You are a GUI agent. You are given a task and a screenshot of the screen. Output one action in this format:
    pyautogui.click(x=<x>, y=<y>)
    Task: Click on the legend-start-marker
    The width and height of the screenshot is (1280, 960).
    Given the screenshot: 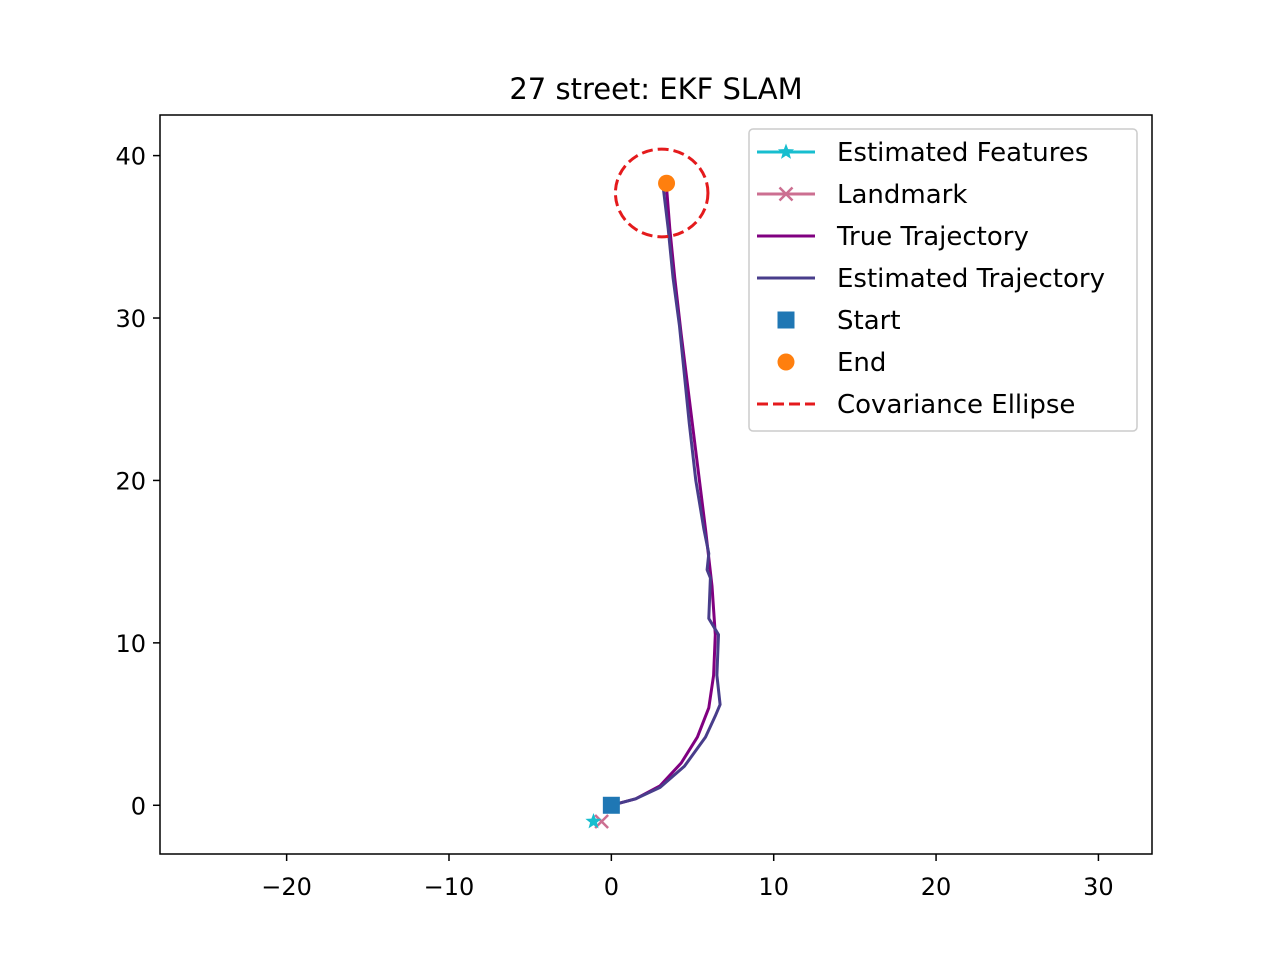 What is the action you would take?
    pyautogui.click(x=786, y=320)
    